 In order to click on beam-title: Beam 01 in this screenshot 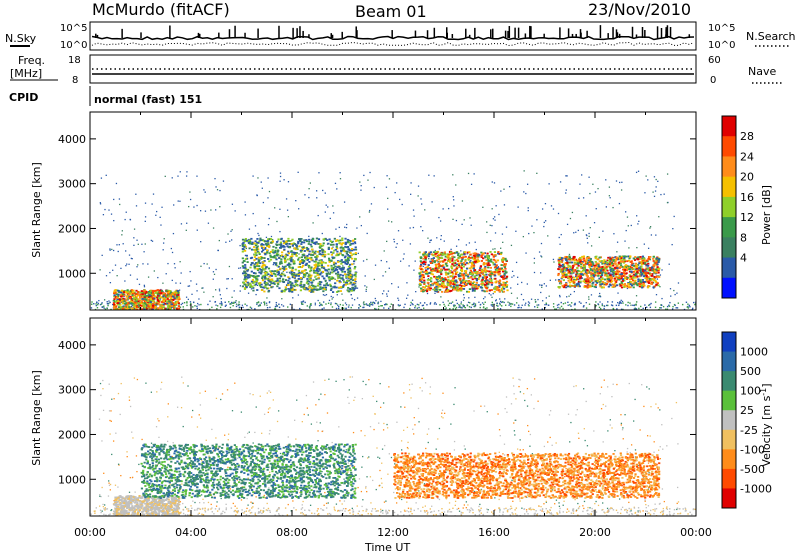, I will do `click(391, 11)`.